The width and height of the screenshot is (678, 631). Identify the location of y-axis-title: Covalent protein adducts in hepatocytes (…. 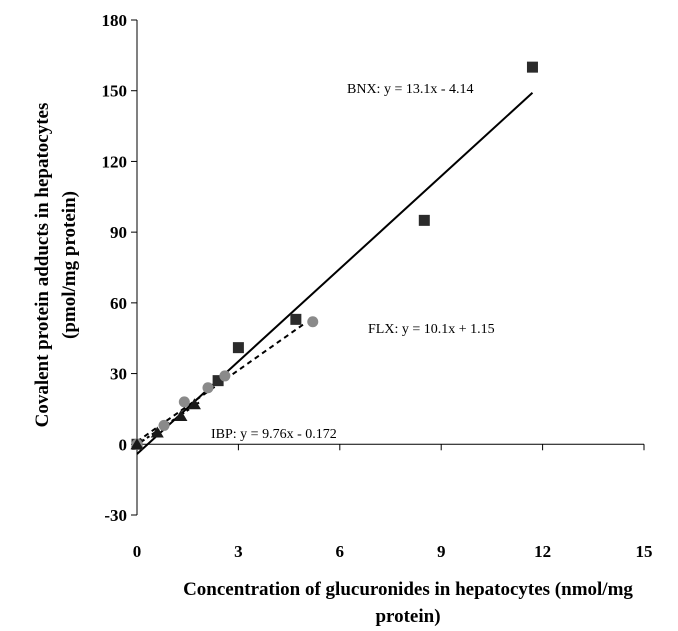
(56, 265).